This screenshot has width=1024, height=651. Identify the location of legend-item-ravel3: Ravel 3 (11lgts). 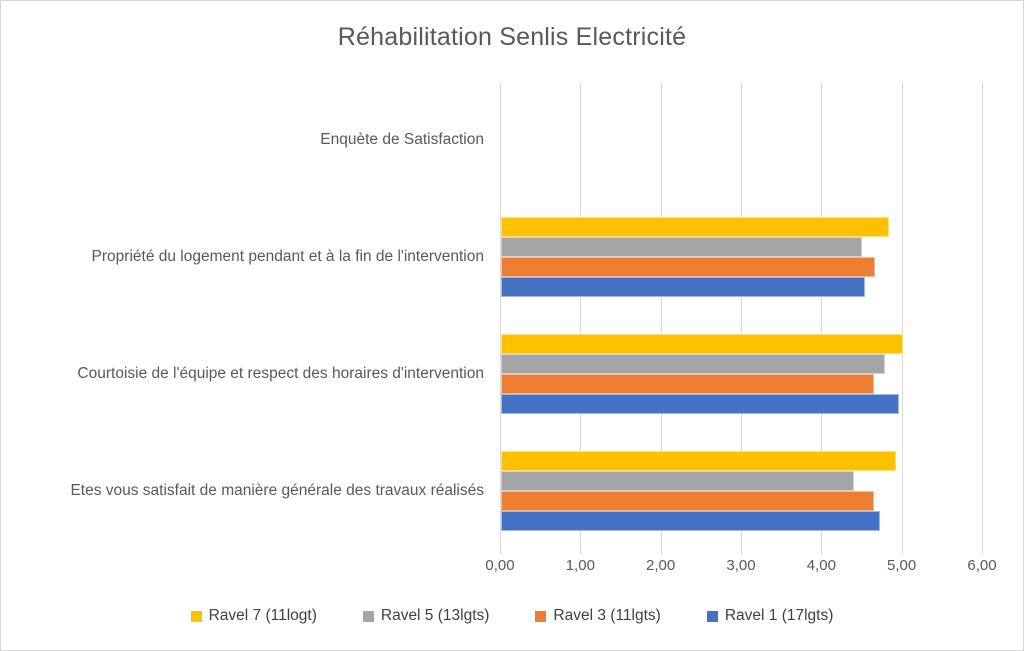
(598, 616).